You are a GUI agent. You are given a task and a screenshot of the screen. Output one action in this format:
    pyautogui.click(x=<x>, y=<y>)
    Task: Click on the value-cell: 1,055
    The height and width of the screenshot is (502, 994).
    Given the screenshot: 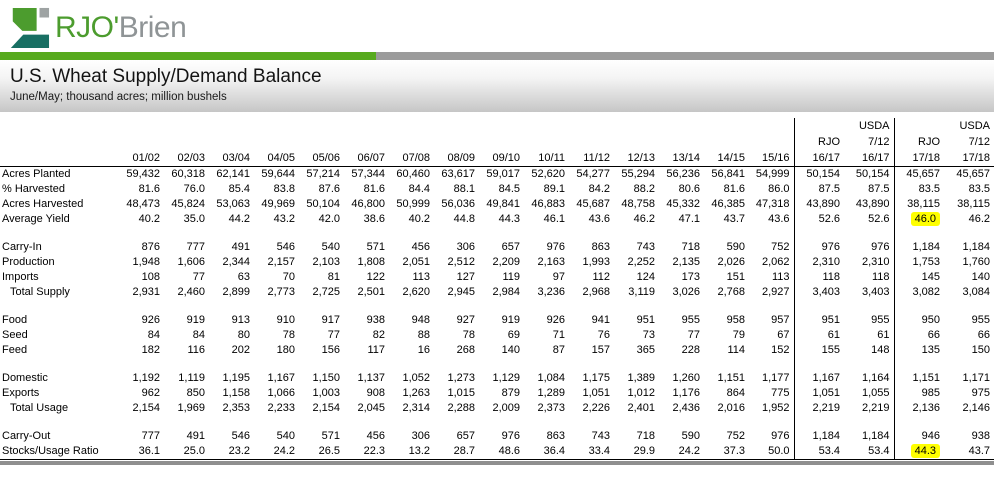 What is the action you would take?
    pyautogui.click(x=875, y=393)
    